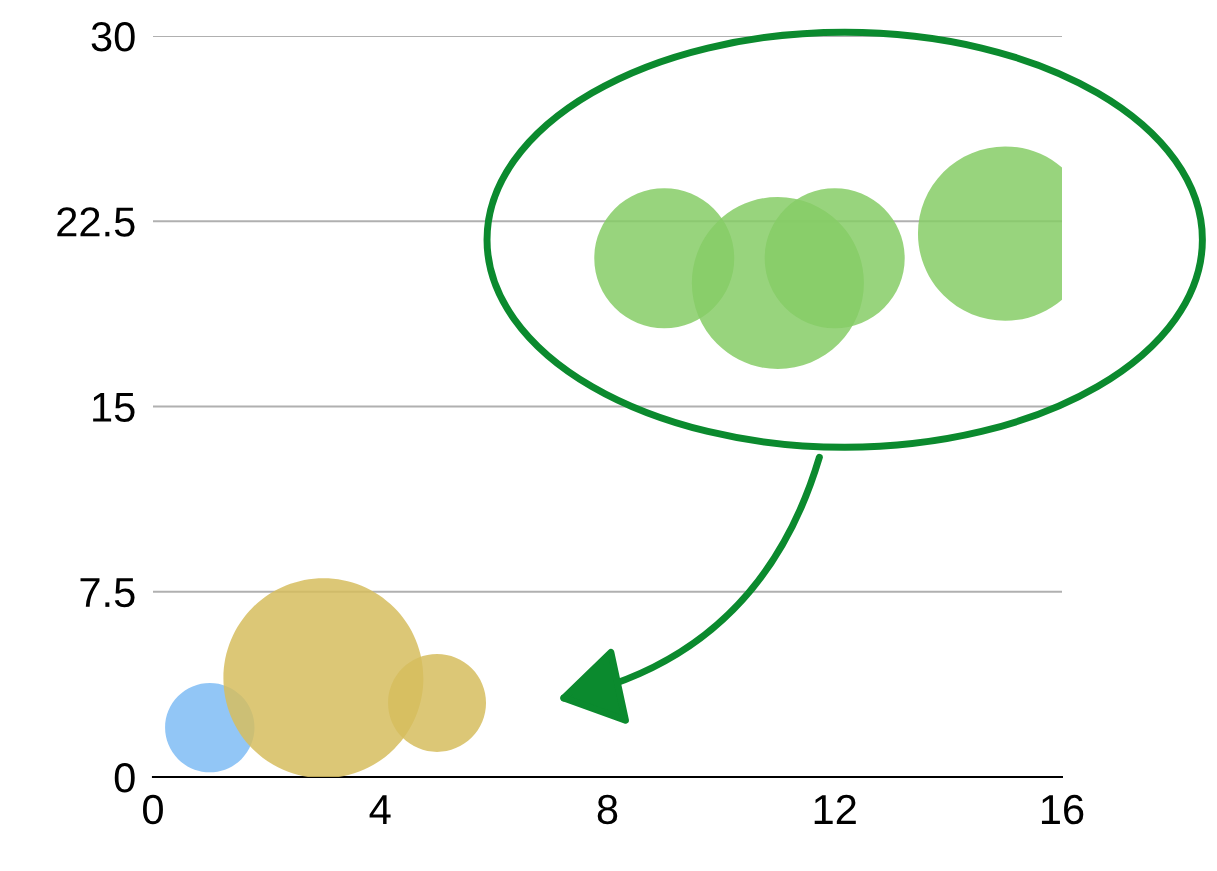  I want to click on x-tick-label: 16, so click(1062, 809).